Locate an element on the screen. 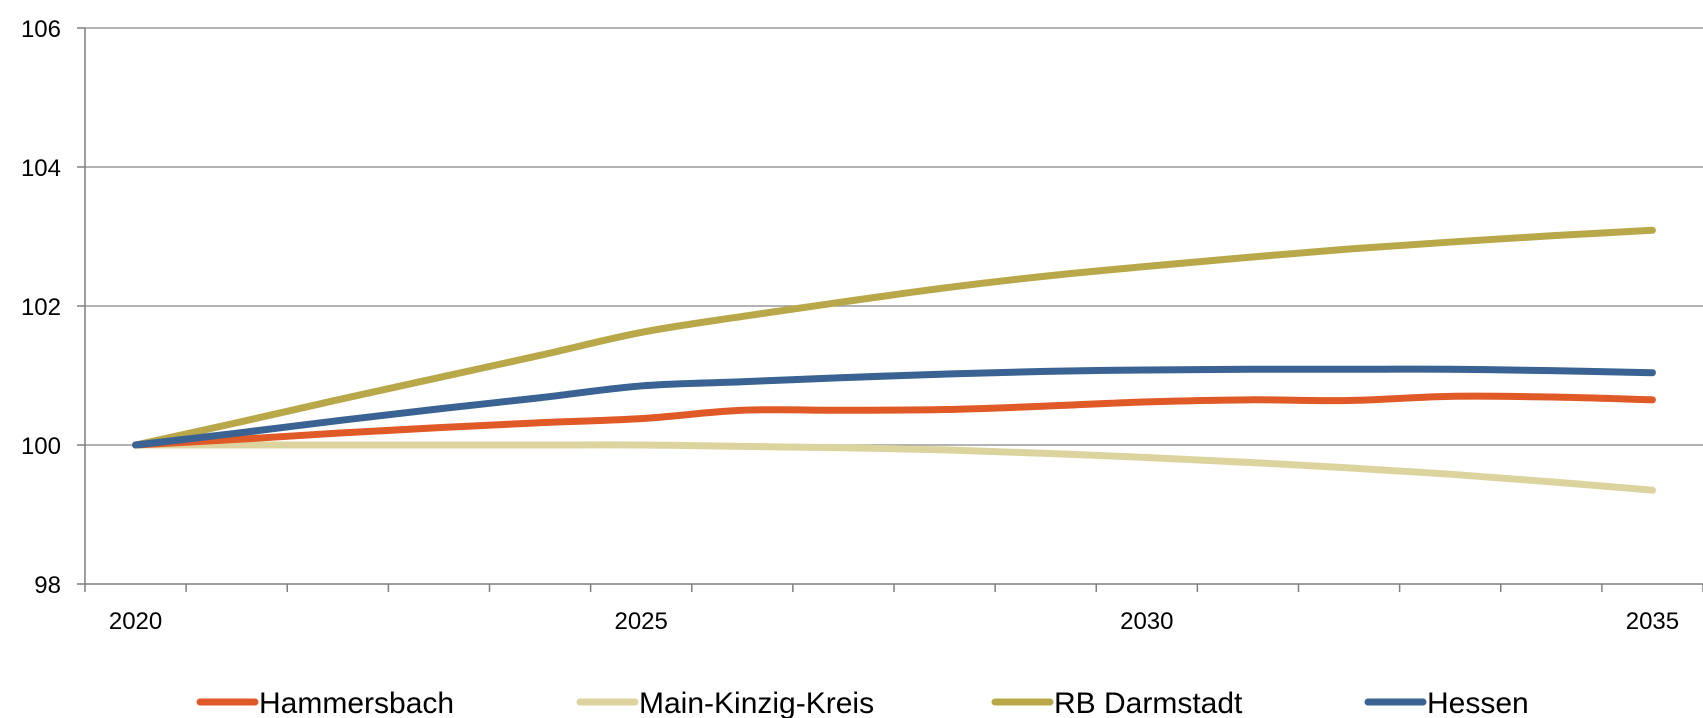  series-line-main-kinzig-kreis is located at coordinates (894, 467).